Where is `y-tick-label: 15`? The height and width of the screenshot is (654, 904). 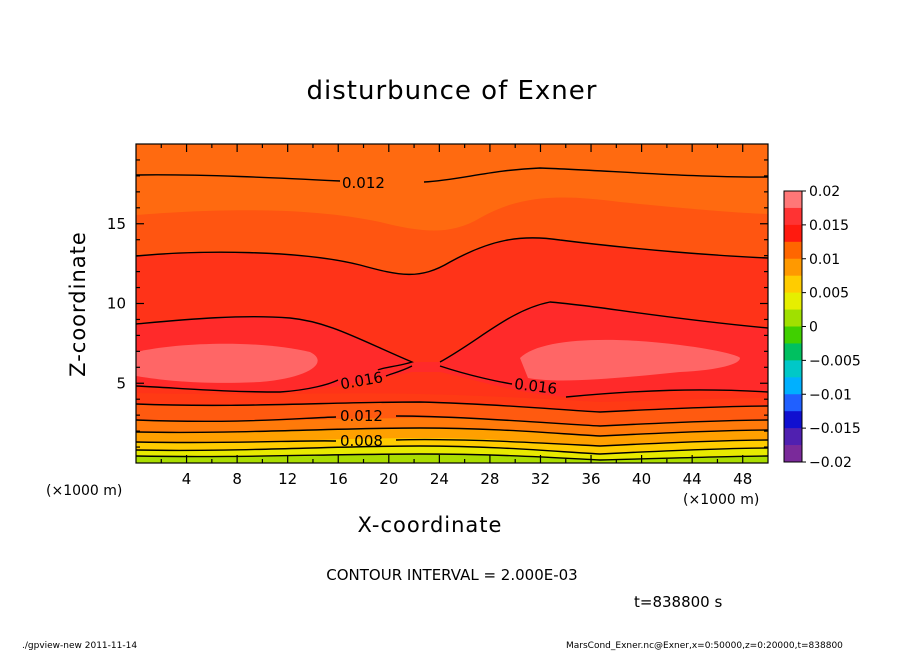
y-tick-label: 15 is located at coordinates (116, 224).